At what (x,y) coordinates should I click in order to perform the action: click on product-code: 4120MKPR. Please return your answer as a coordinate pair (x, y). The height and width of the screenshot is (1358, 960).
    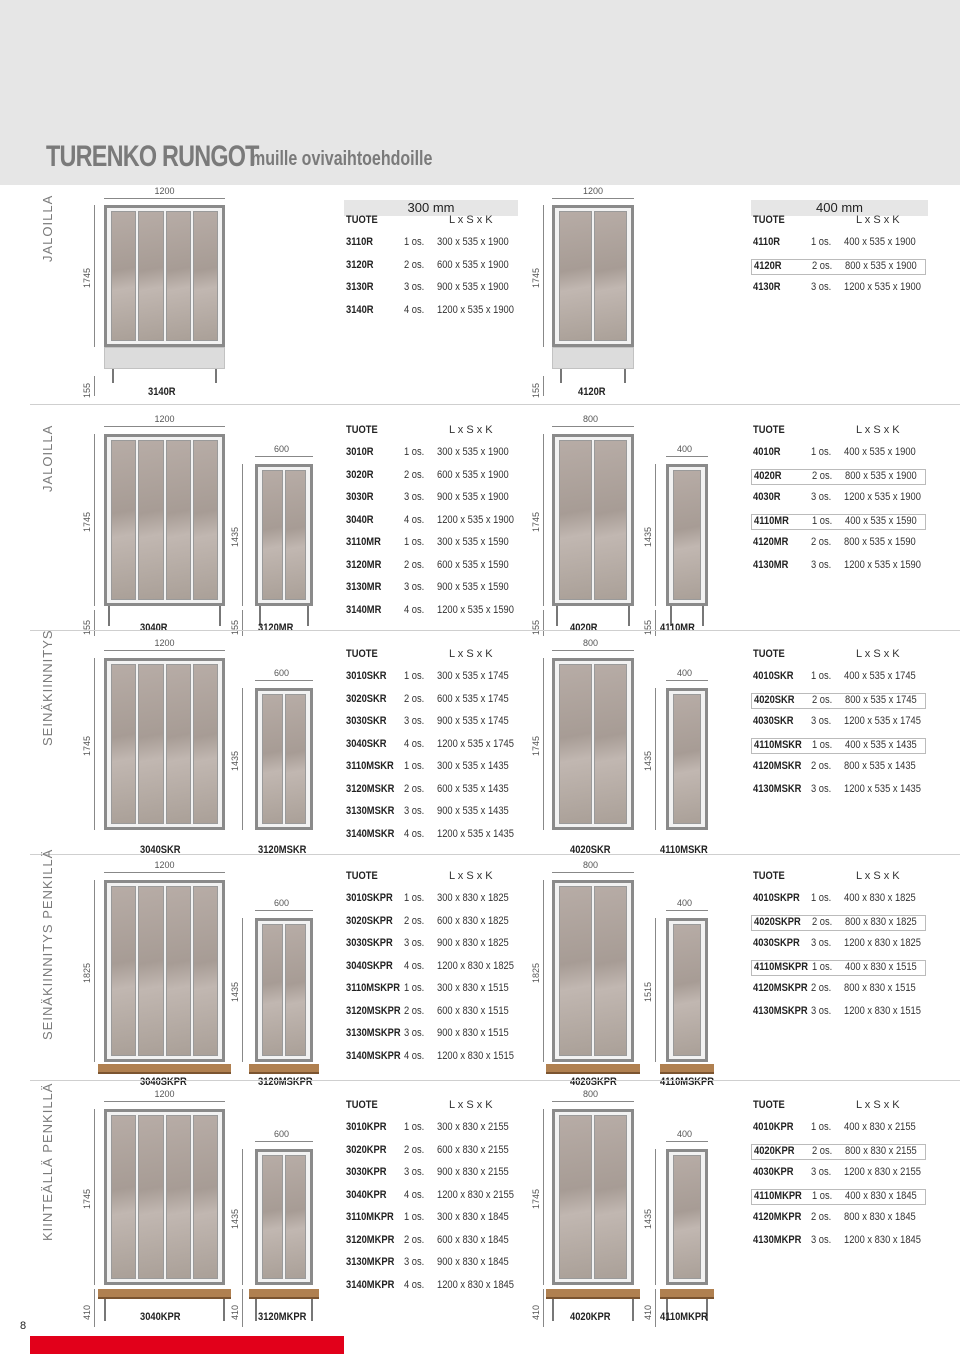
    Looking at the image, I should click on (777, 1217).